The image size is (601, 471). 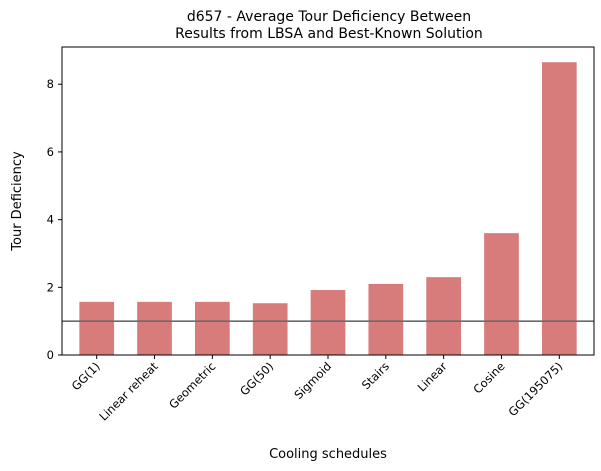 What do you see at coordinates (192, 385) in the screenshot?
I see `x-tick-label: Geometric` at bounding box center [192, 385].